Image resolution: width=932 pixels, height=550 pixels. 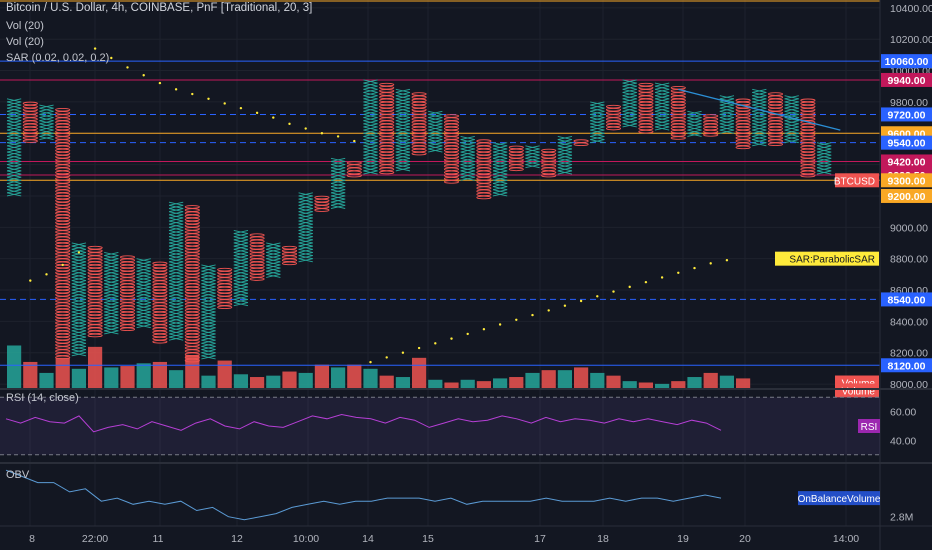 I want to click on time-tick-label: 12, so click(x=237, y=539).